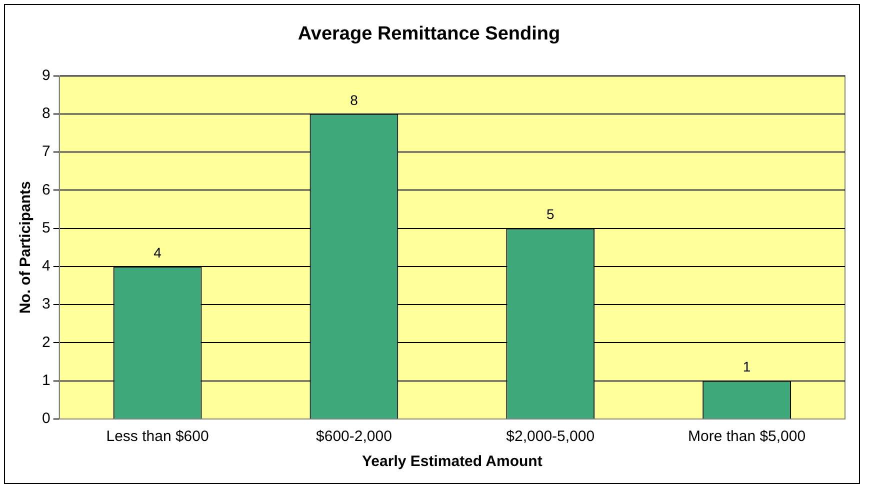  What do you see at coordinates (452, 461) in the screenshot?
I see `x-axis-title: Yearly Estimated Amount` at bounding box center [452, 461].